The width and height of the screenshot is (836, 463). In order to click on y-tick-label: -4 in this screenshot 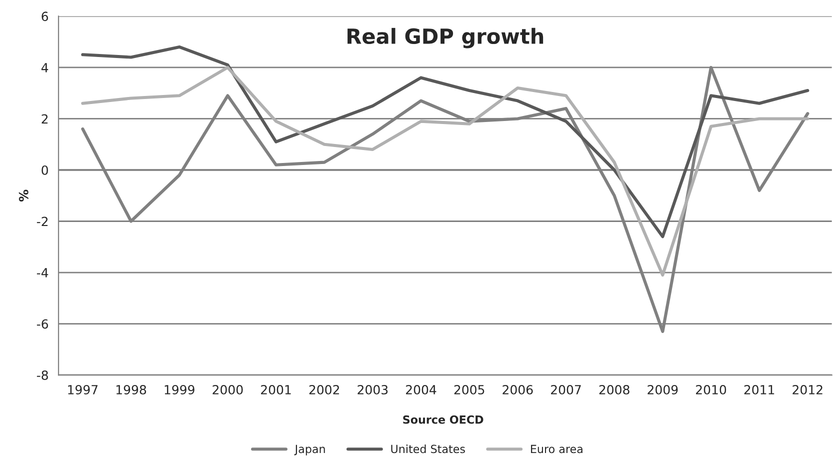, I will do `click(42, 273)`.